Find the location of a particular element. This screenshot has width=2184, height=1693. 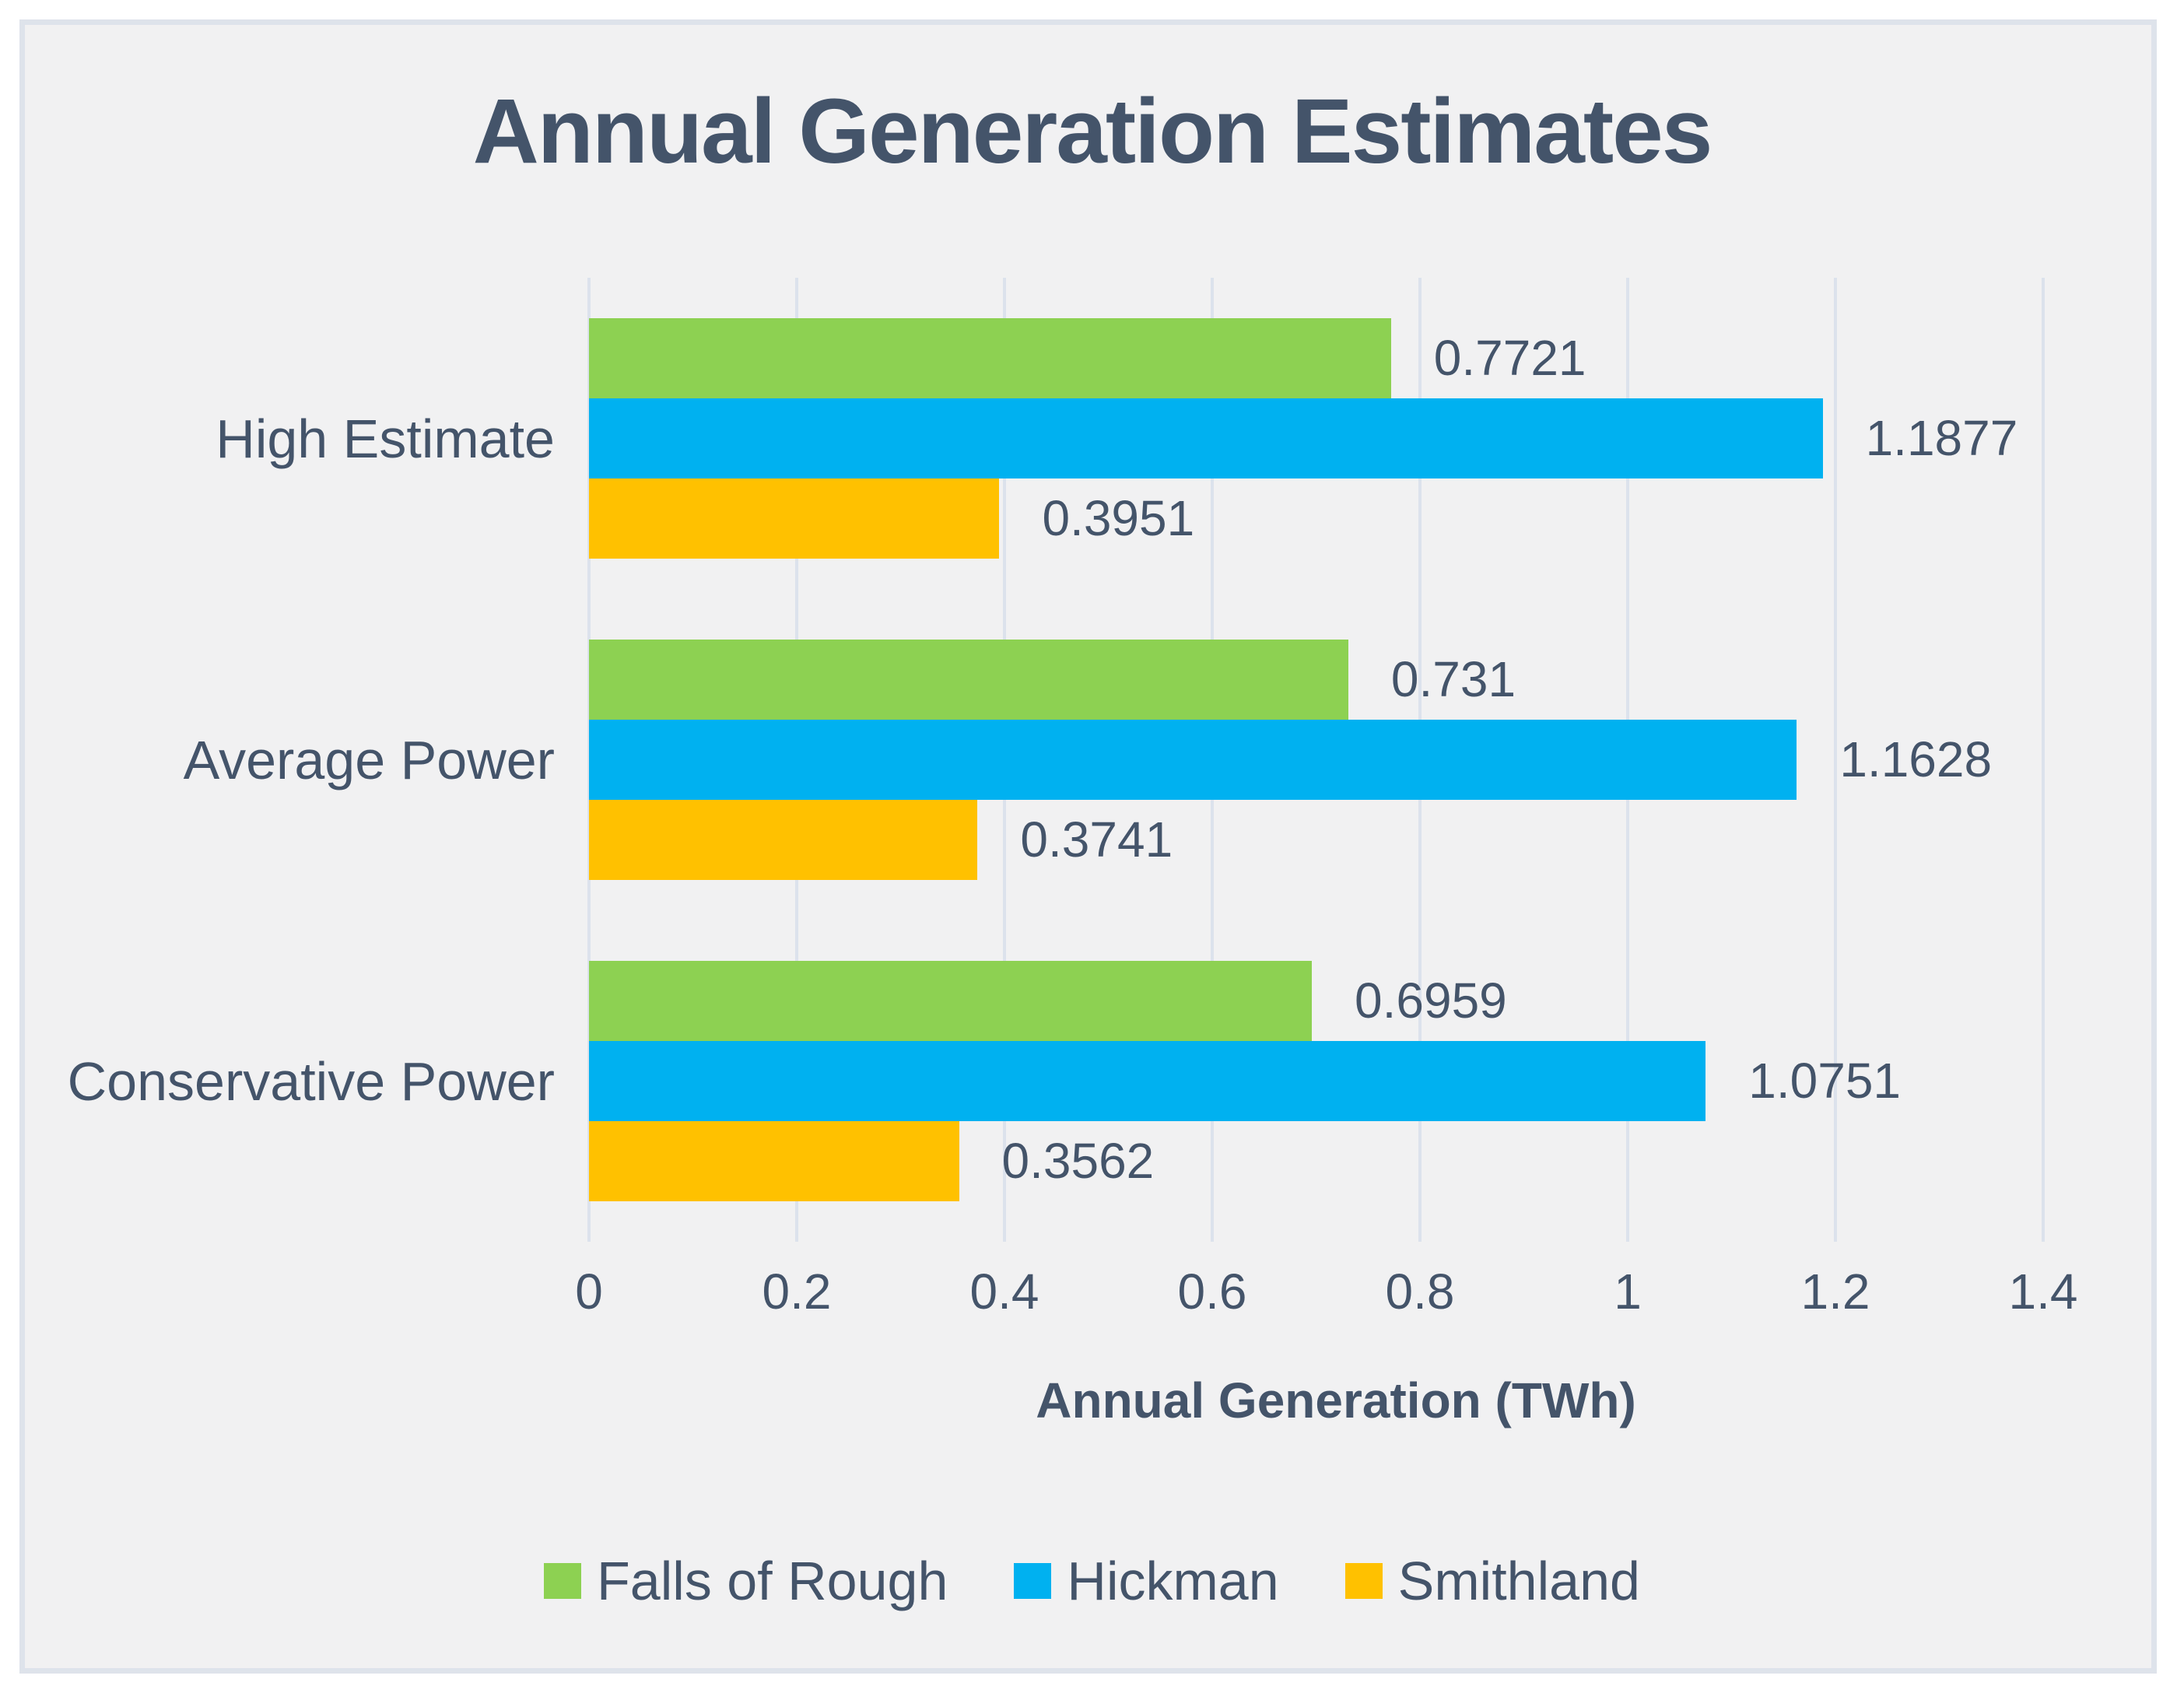

x-tick-label: 0.6 is located at coordinates (1212, 1292).